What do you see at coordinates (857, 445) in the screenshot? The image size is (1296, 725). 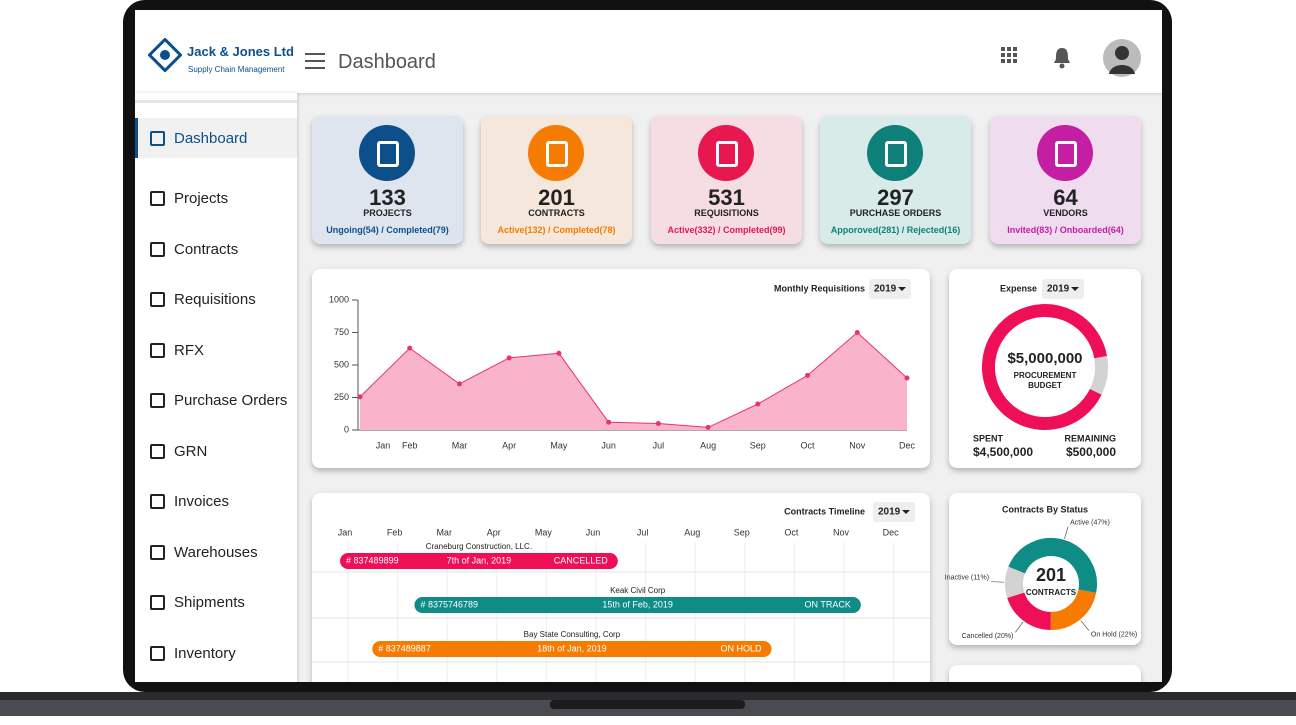 I see `x-tick-label: Nov` at bounding box center [857, 445].